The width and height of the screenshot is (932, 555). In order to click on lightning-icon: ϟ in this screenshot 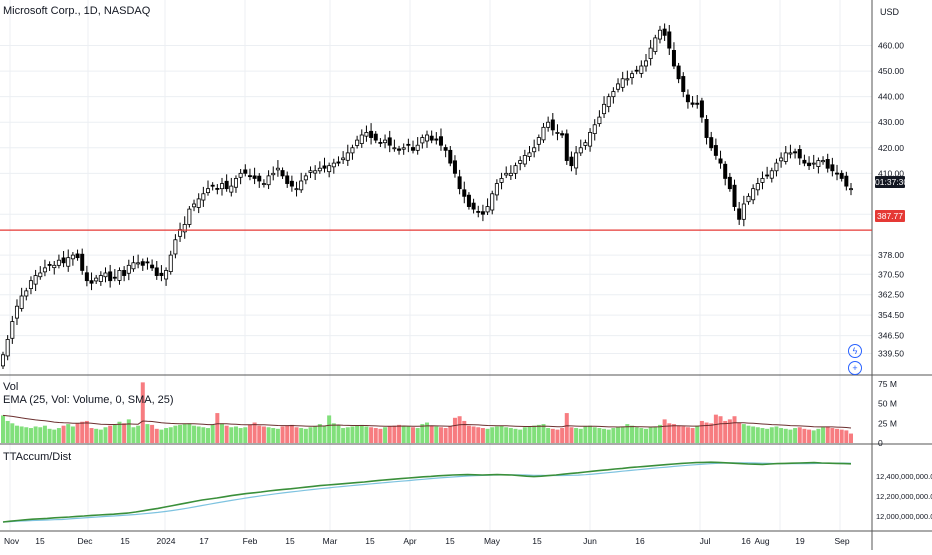, I will do `click(855, 351)`.